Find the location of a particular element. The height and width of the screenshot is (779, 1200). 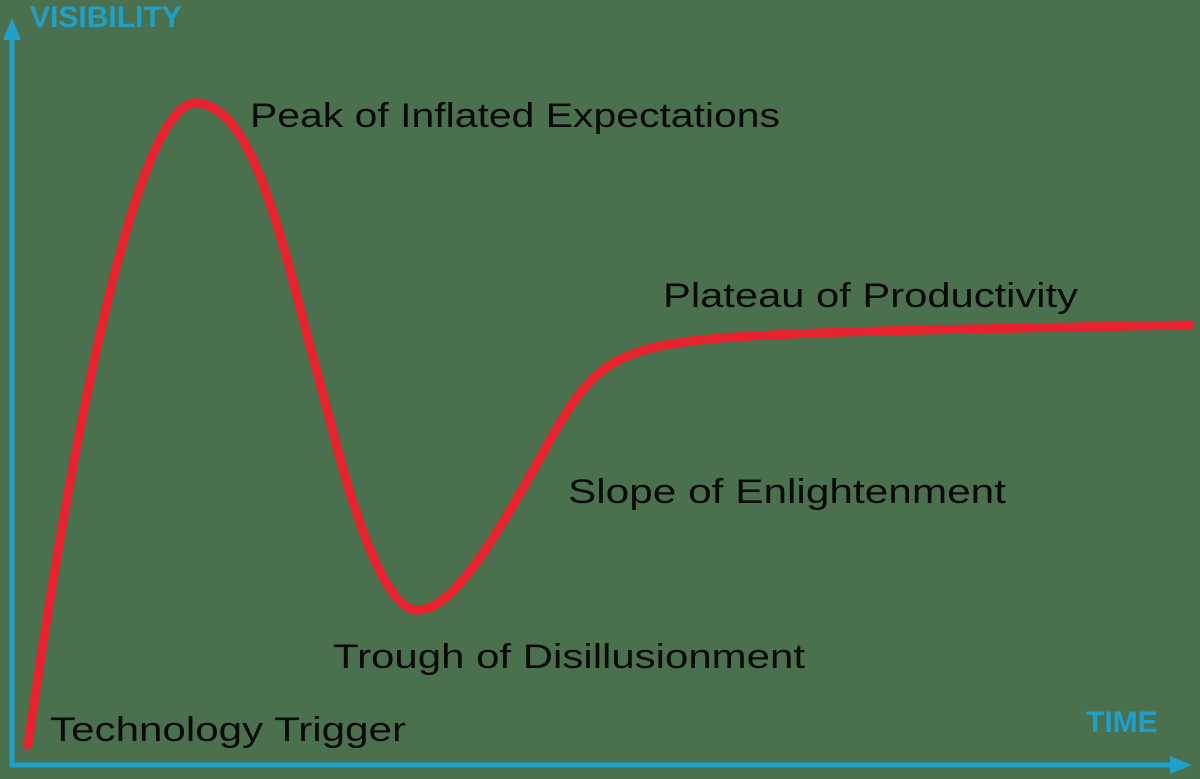

label-technology-trigger: Technology Trigger is located at coordinates (228, 730).